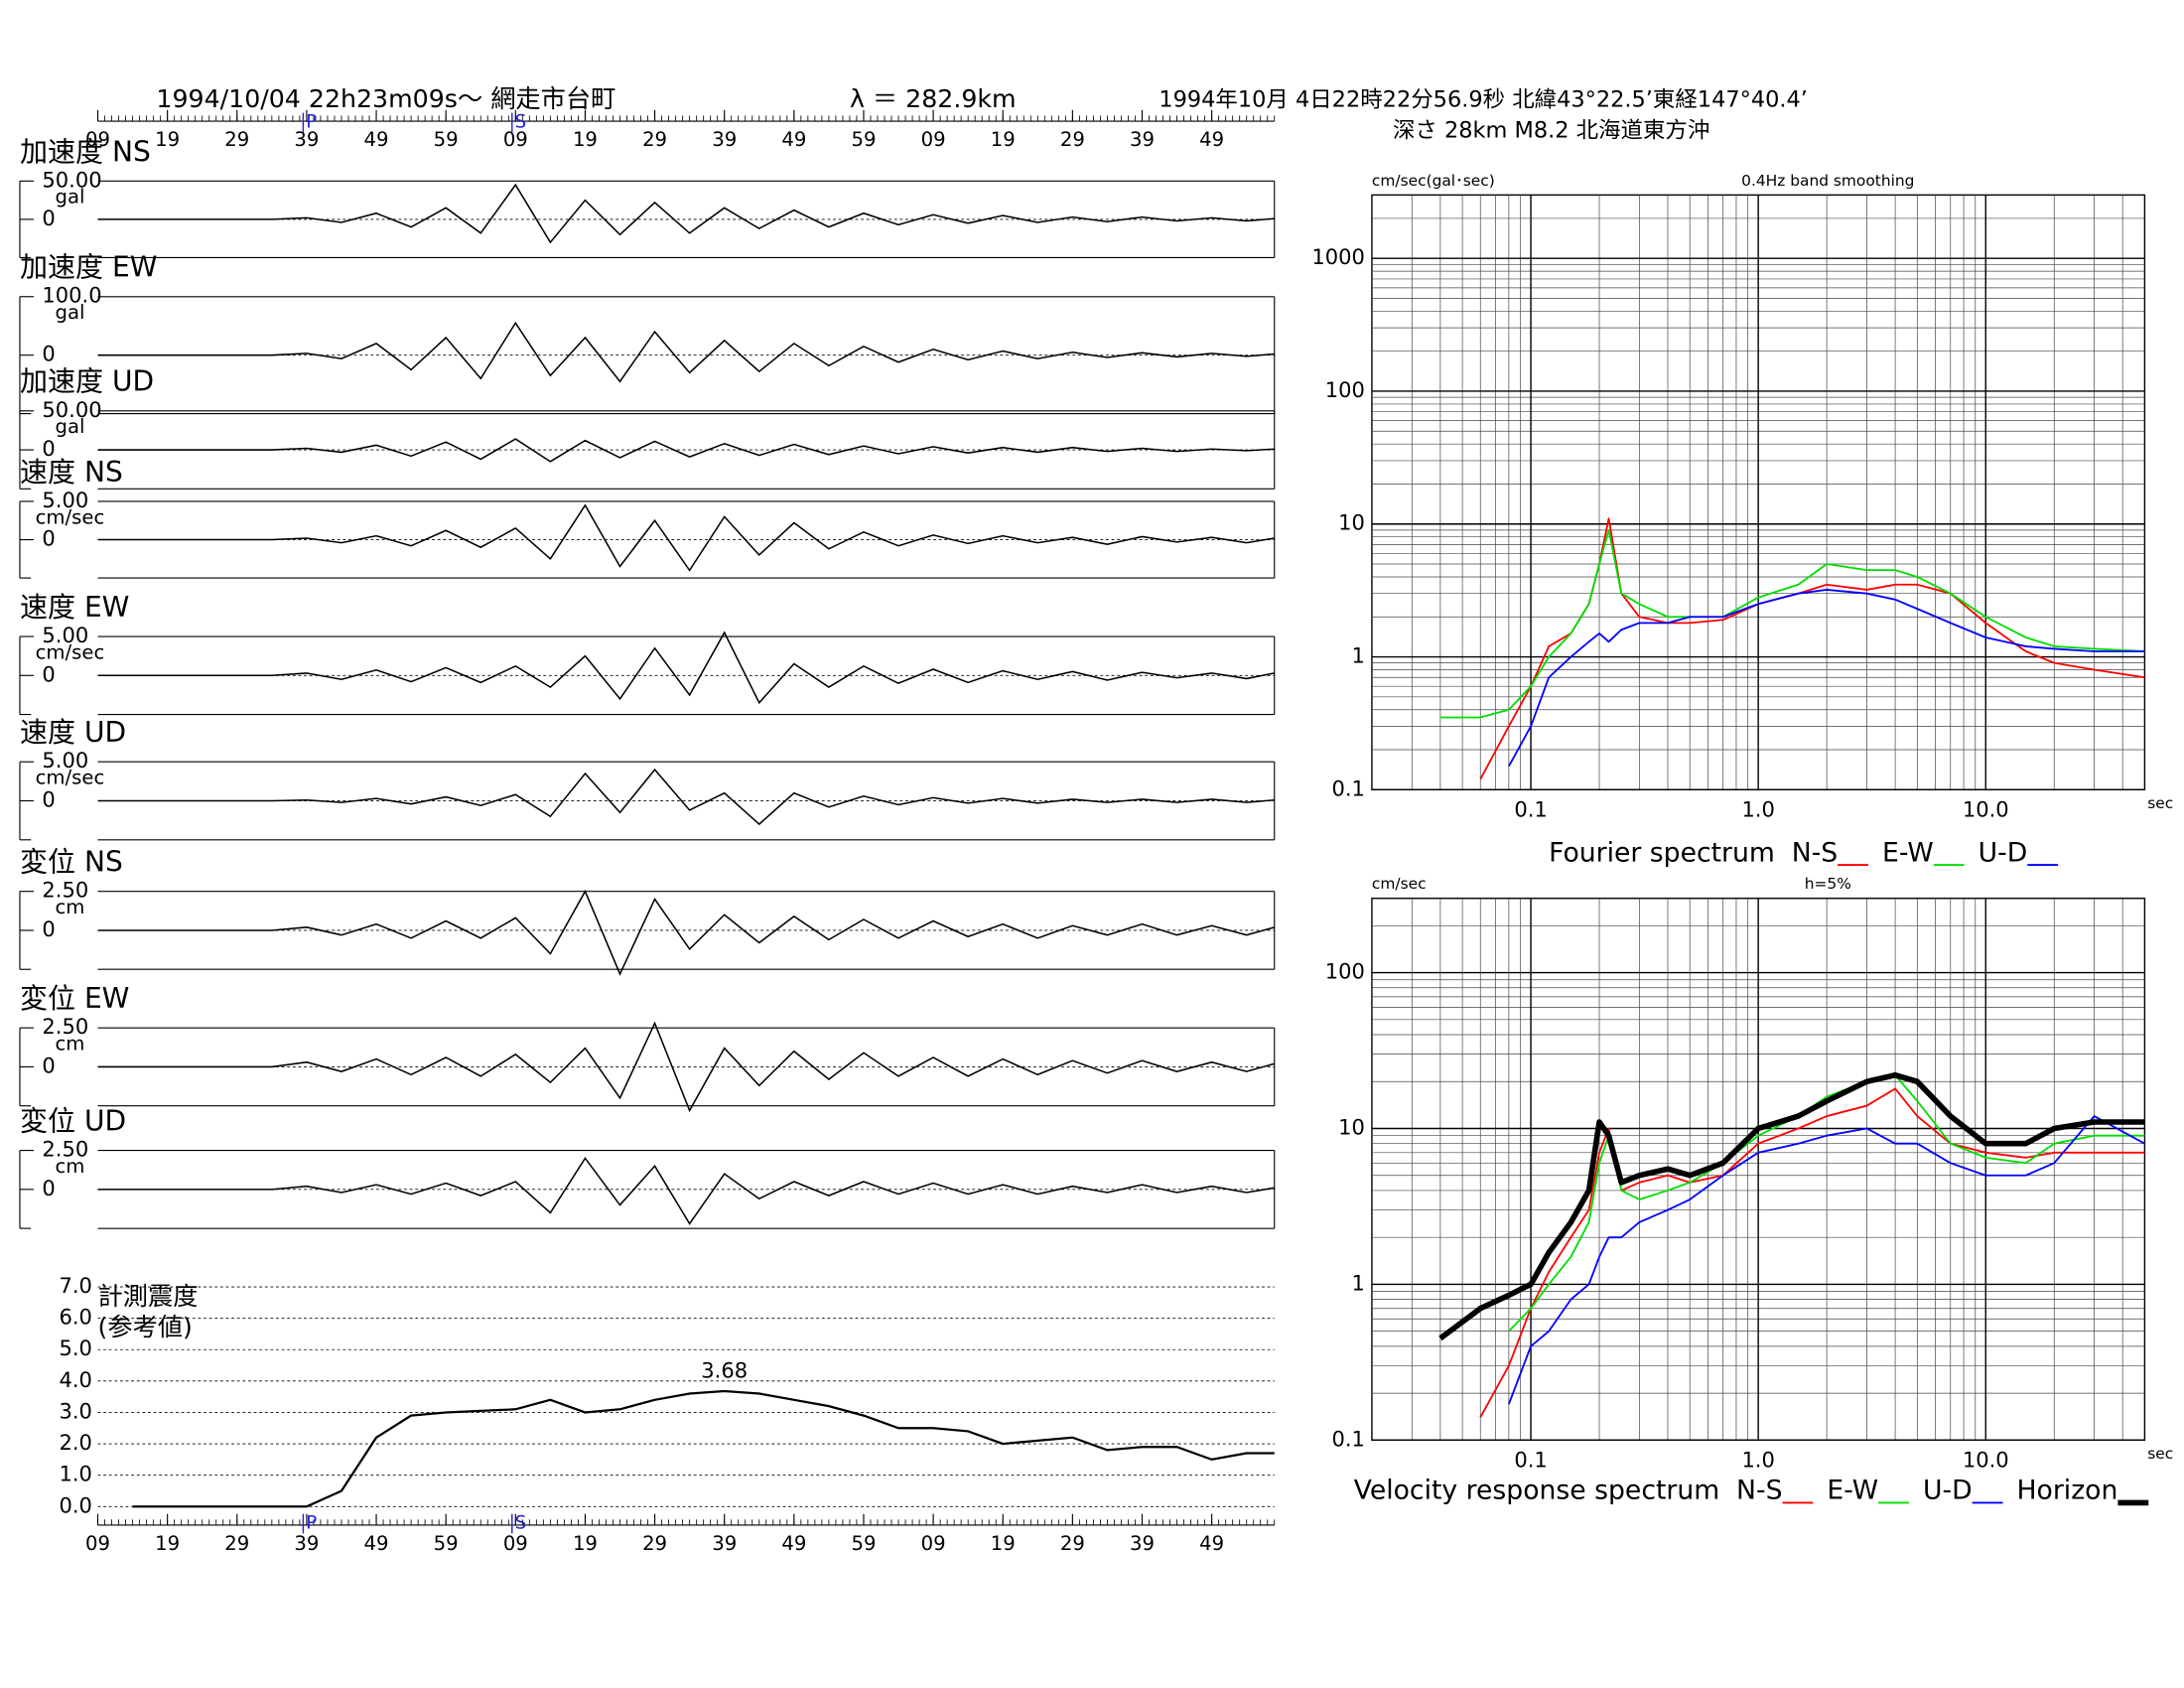  What do you see at coordinates (75, 1317) in the screenshot?
I see `y-tick-label: 6.0` at bounding box center [75, 1317].